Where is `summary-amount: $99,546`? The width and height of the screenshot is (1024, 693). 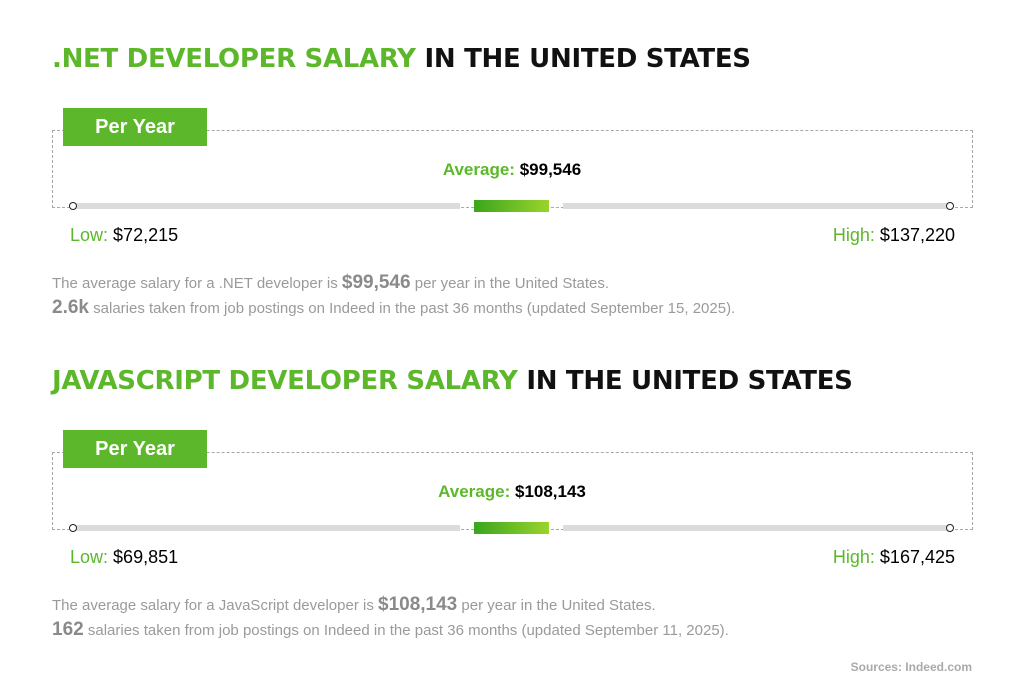 summary-amount: $99,546 is located at coordinates (376, 282).